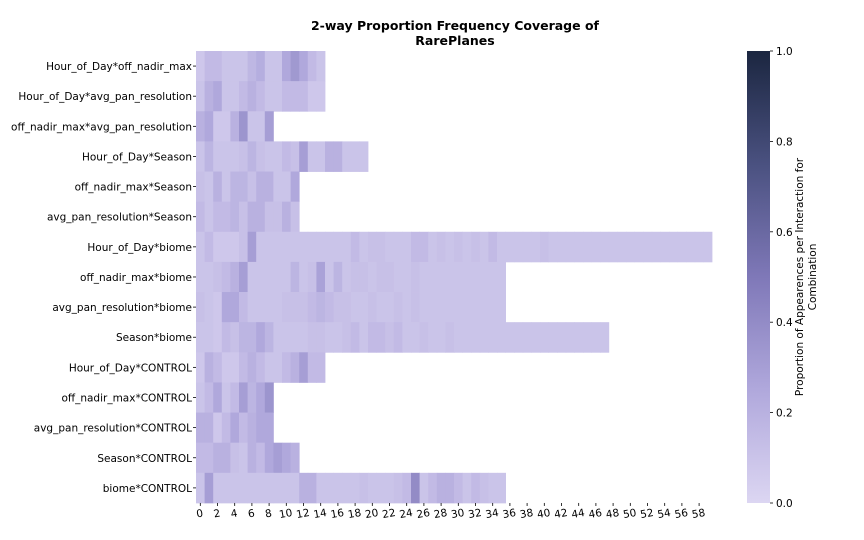 This screenshot has height=540, width=864. What do you see at coordinates (612, 514) in the screenshot?
I see `x-tick-label: 48` at bounding box center [612, 514].